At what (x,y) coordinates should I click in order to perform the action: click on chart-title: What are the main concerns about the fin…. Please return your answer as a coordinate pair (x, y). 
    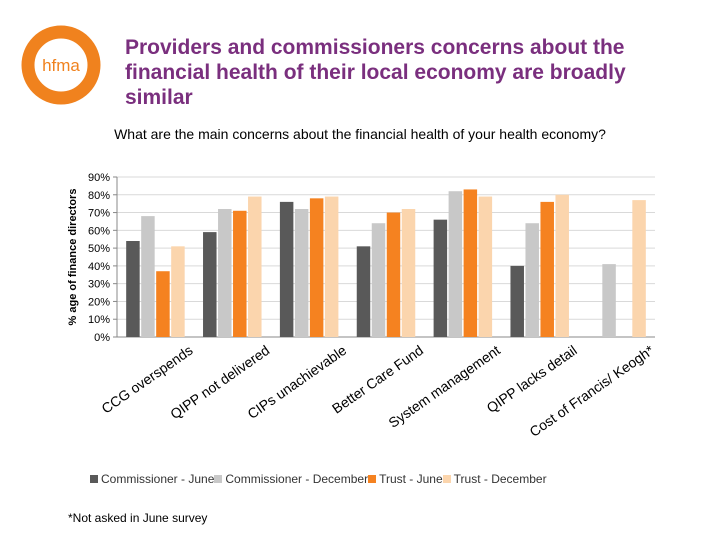
    Looking at the image, I should click on (360, 134).